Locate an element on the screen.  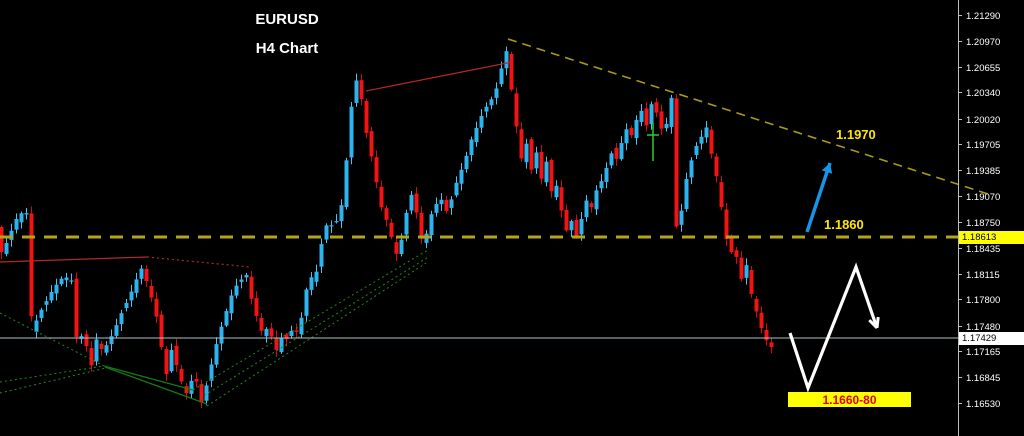
axis-tick-label: 1.18115 is located at coordinates (983, 275).